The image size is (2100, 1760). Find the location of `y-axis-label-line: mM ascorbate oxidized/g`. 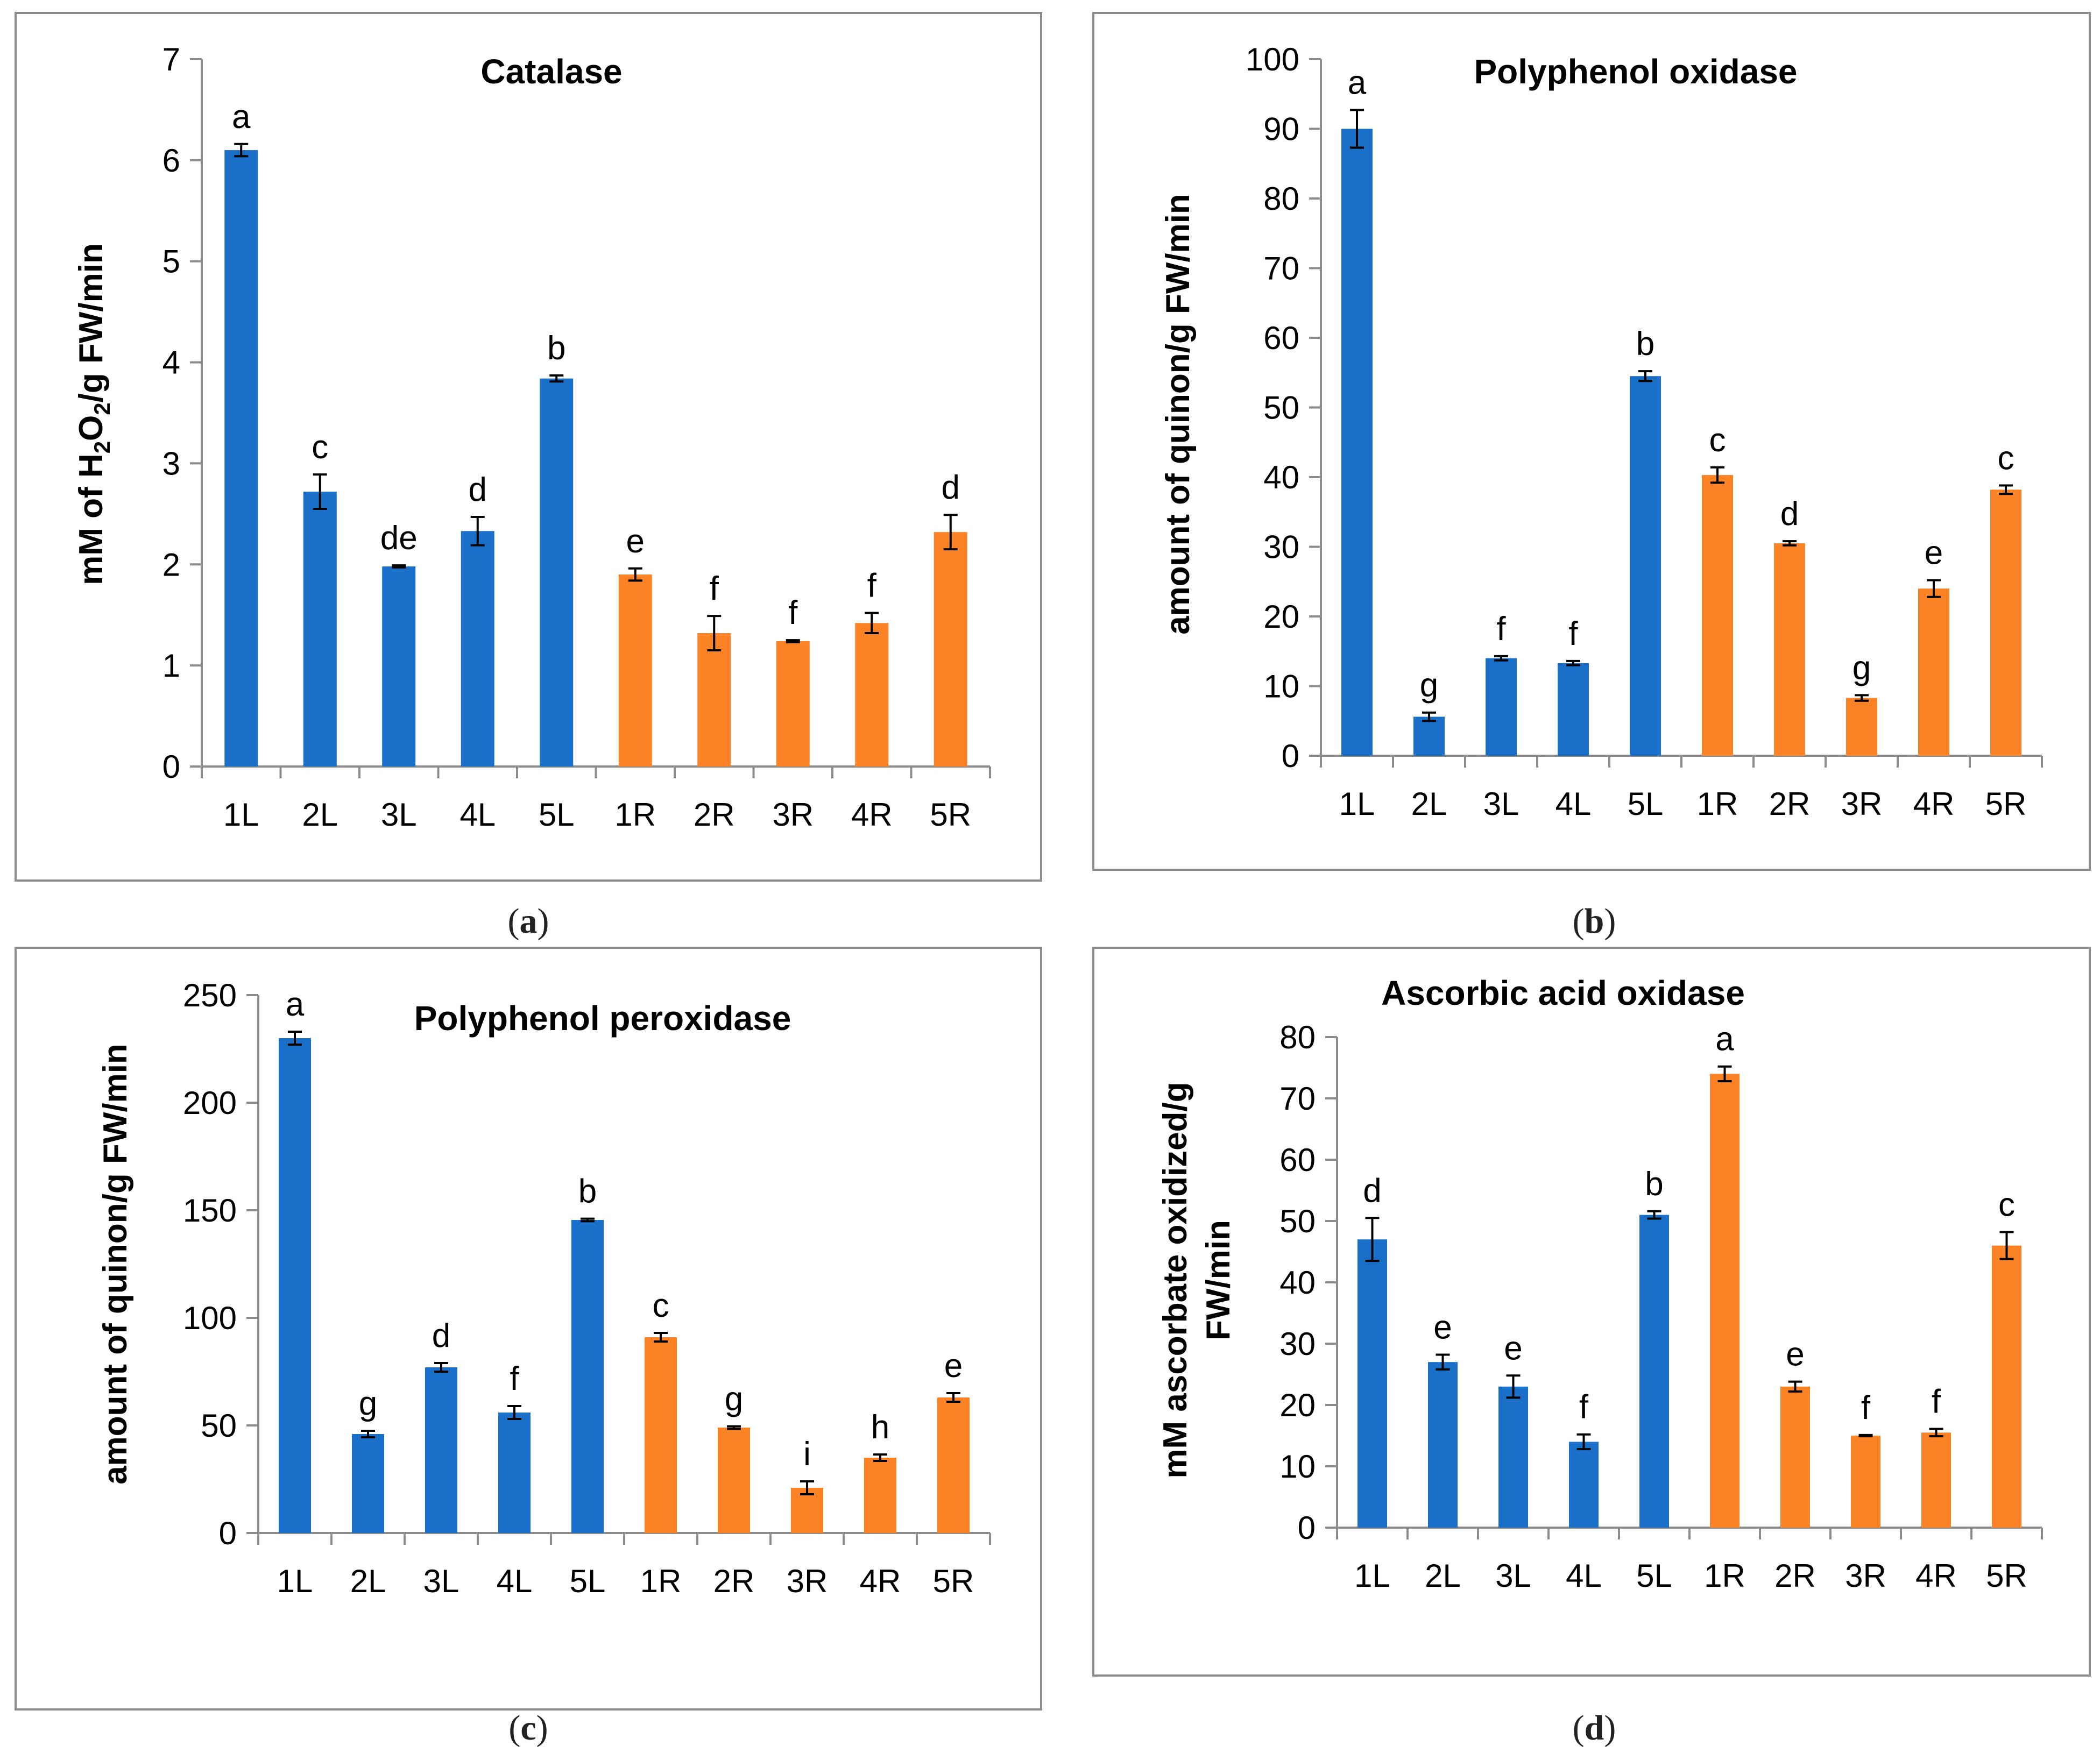

y-axis-label-line: mM ascorbate oxidized/g is located at coordinates (1175, 1280).